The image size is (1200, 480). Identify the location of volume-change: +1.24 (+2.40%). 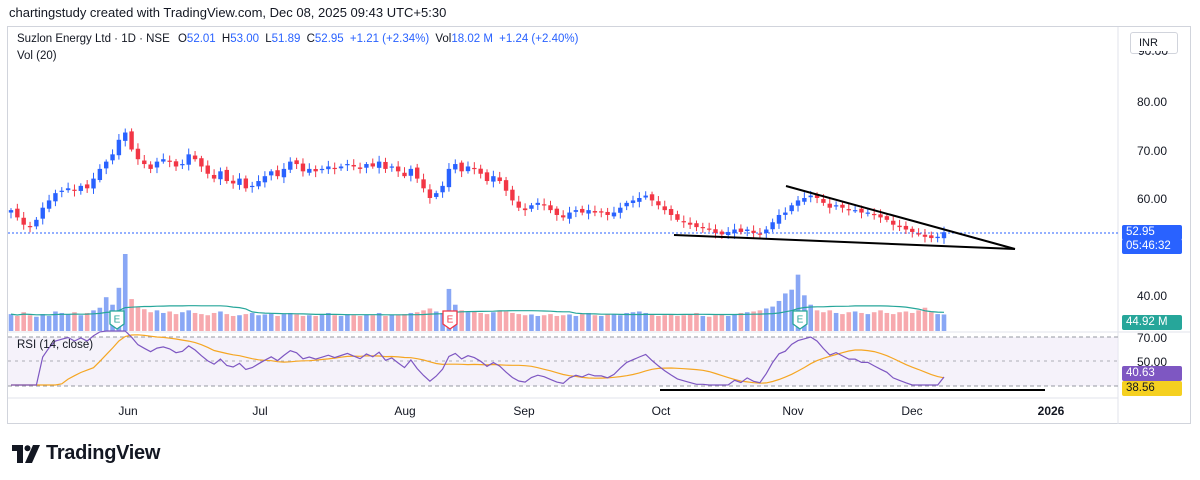
(539, 39).